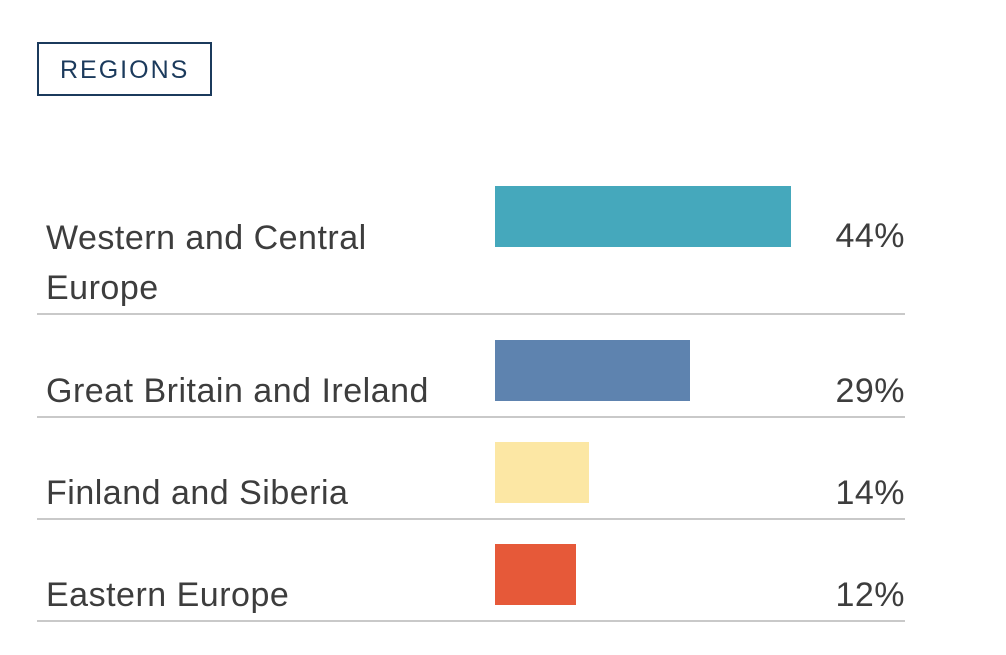 The height and width of the screenshot is (655, 1006). I want to click on region-label: Finland and Siberia, so click(197, 493).